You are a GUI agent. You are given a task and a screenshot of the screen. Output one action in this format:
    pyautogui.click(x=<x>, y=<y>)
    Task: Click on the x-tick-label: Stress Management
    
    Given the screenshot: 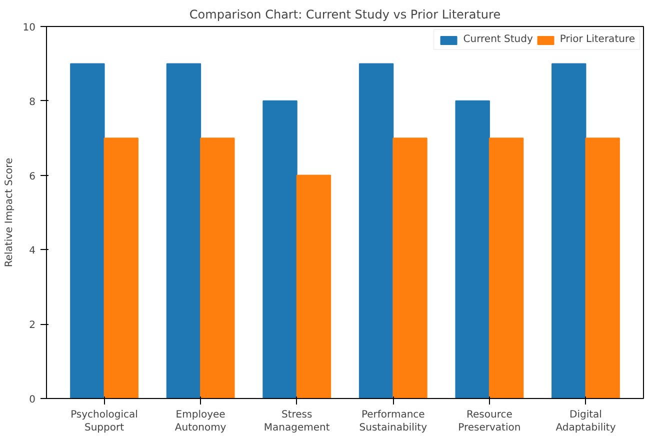 What is the action you would take?
    pyautogui.click(x=297, y=422)
    